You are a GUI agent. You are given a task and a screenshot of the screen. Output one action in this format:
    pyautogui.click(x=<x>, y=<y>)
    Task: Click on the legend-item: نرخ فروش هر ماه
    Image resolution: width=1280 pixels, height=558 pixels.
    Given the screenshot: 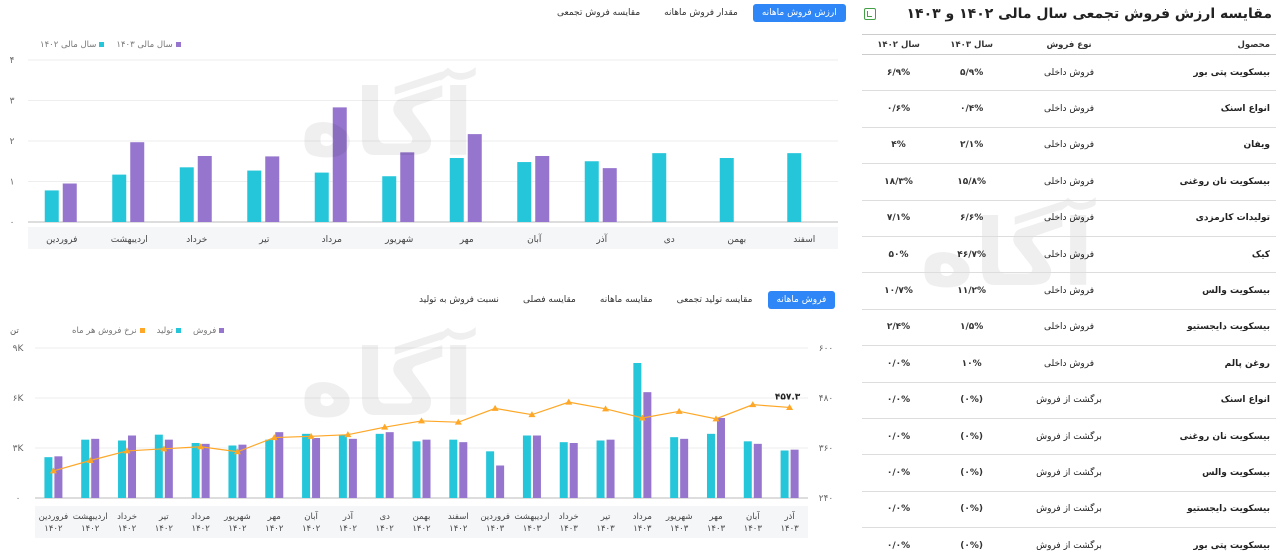 What is the action you would take?
    pyautogui.click(x=108, y=331)
    